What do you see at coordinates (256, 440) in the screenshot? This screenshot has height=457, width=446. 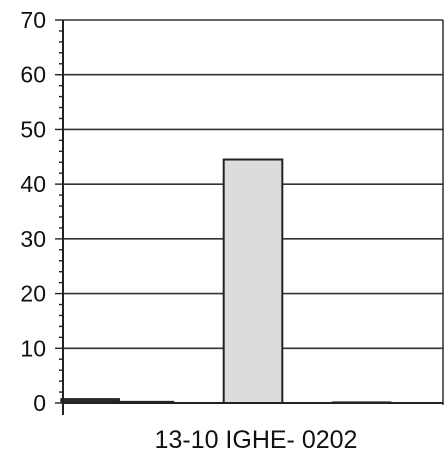 I see `x-axis-label: 13-10 IGHE- 0202` at bounding box center [256, 440].